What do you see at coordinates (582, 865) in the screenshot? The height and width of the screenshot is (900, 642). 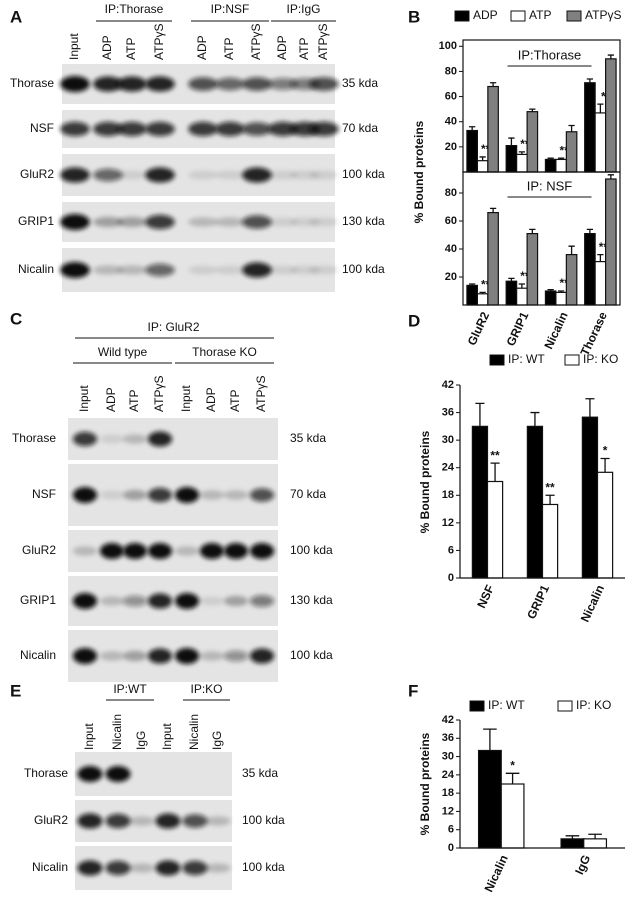 I see `x-tick-label: IgG` at bounding box center [582, 865].